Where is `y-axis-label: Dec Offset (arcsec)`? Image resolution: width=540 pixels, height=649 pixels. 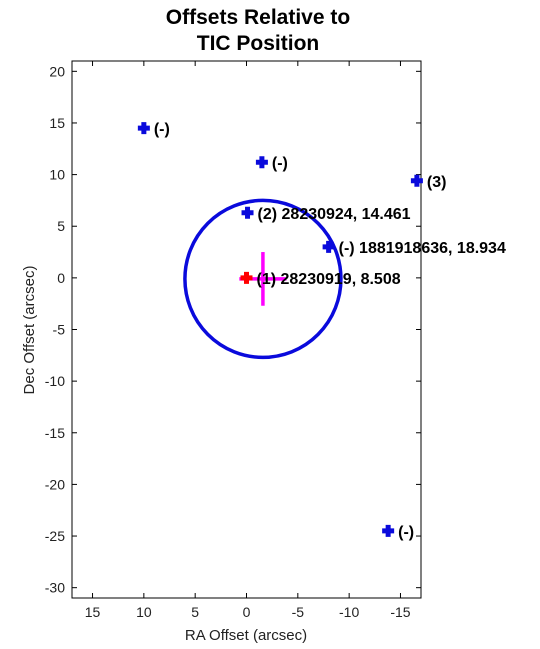 y-axis-label: Dec Offset (arcsec) is located at coordinates (29, 330).